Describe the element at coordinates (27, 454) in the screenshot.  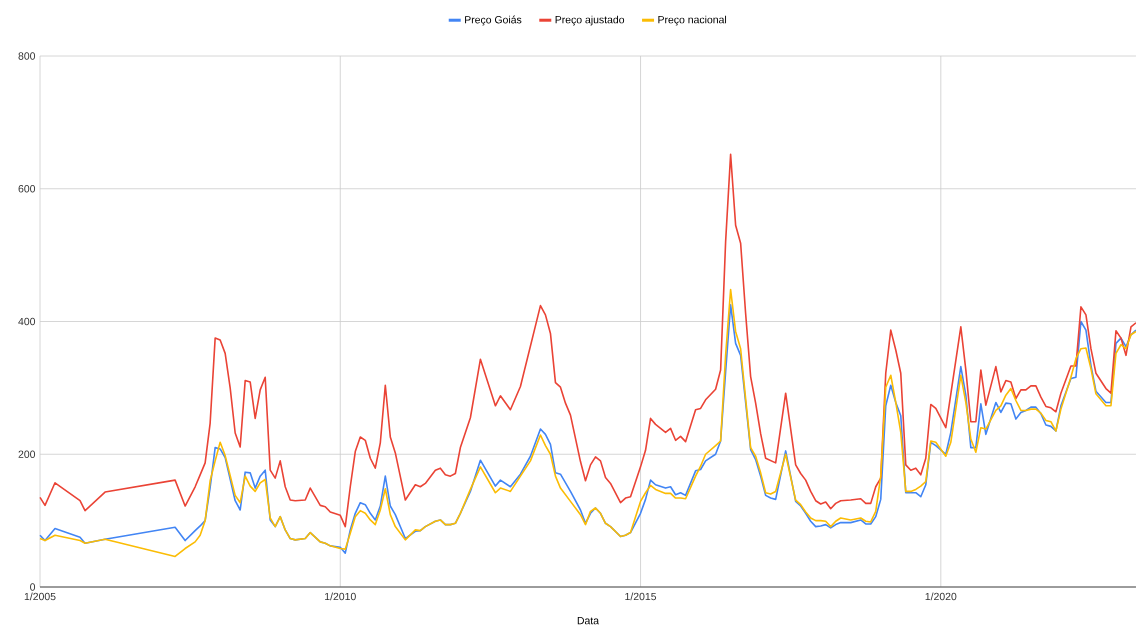
I see `y-tick-label: 200` at that location.